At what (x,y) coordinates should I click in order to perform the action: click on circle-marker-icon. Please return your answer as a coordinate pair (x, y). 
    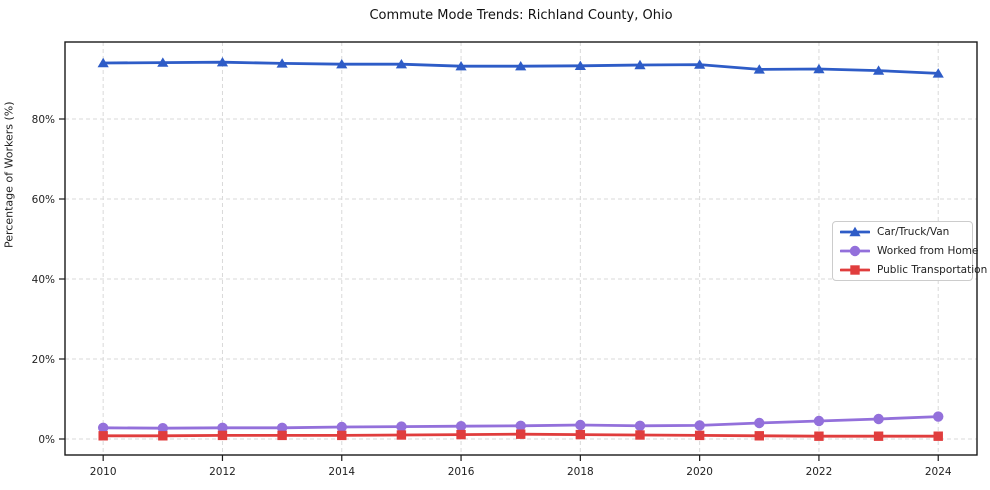
    Looking at the image, I should click on (855, 251).